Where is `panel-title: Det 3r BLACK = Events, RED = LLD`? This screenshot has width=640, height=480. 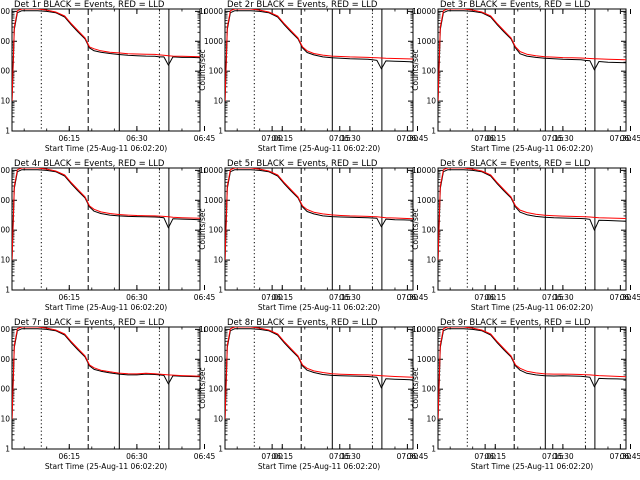
panel-title: Det 3r BLACK = Events, RED = LLD is located at coordinates (515, 5).